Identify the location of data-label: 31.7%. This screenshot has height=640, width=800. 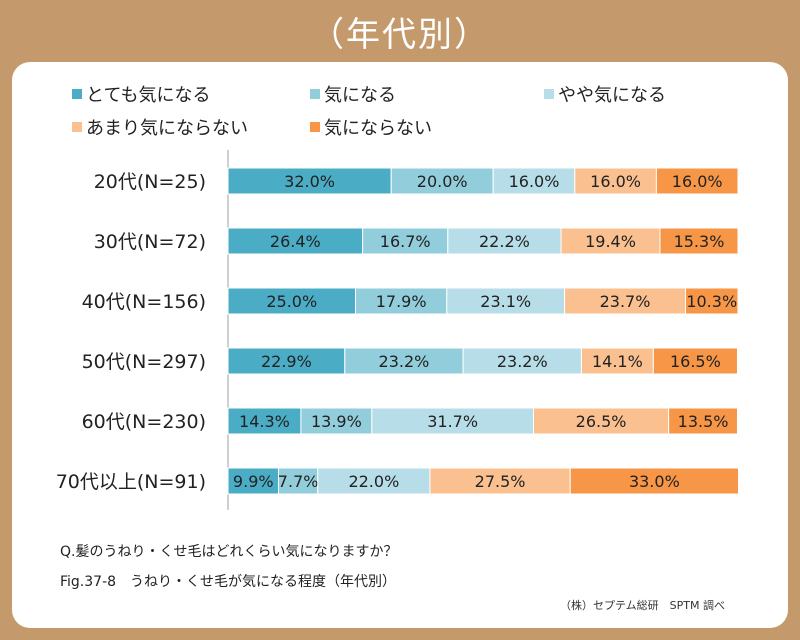
(452, 421).